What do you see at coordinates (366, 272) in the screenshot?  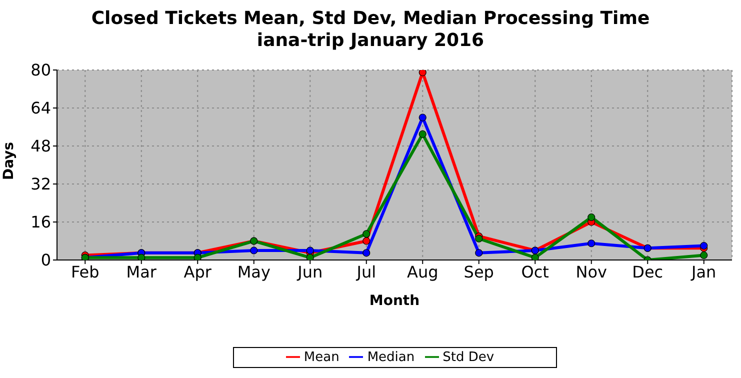 I see `x-tick-label: Jul` at bounding box center [366, 272].